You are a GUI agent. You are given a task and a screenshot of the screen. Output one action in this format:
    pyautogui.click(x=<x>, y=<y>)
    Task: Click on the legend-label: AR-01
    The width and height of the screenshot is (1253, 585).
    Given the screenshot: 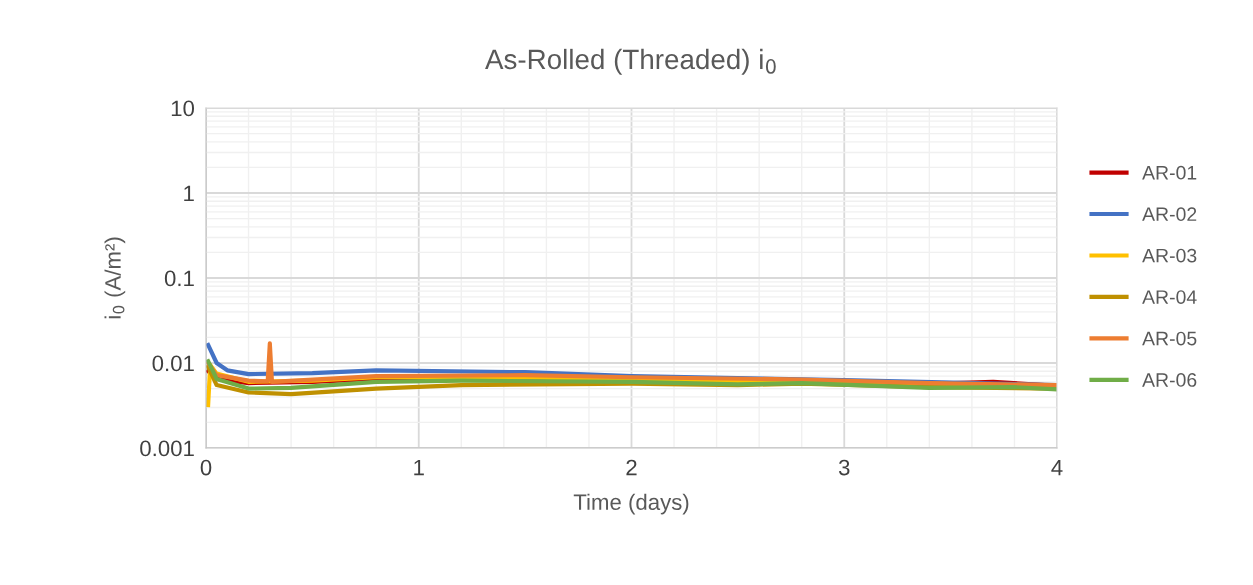 What is the action you would take?
    pyautogui.click(x=1169, y=172)
    